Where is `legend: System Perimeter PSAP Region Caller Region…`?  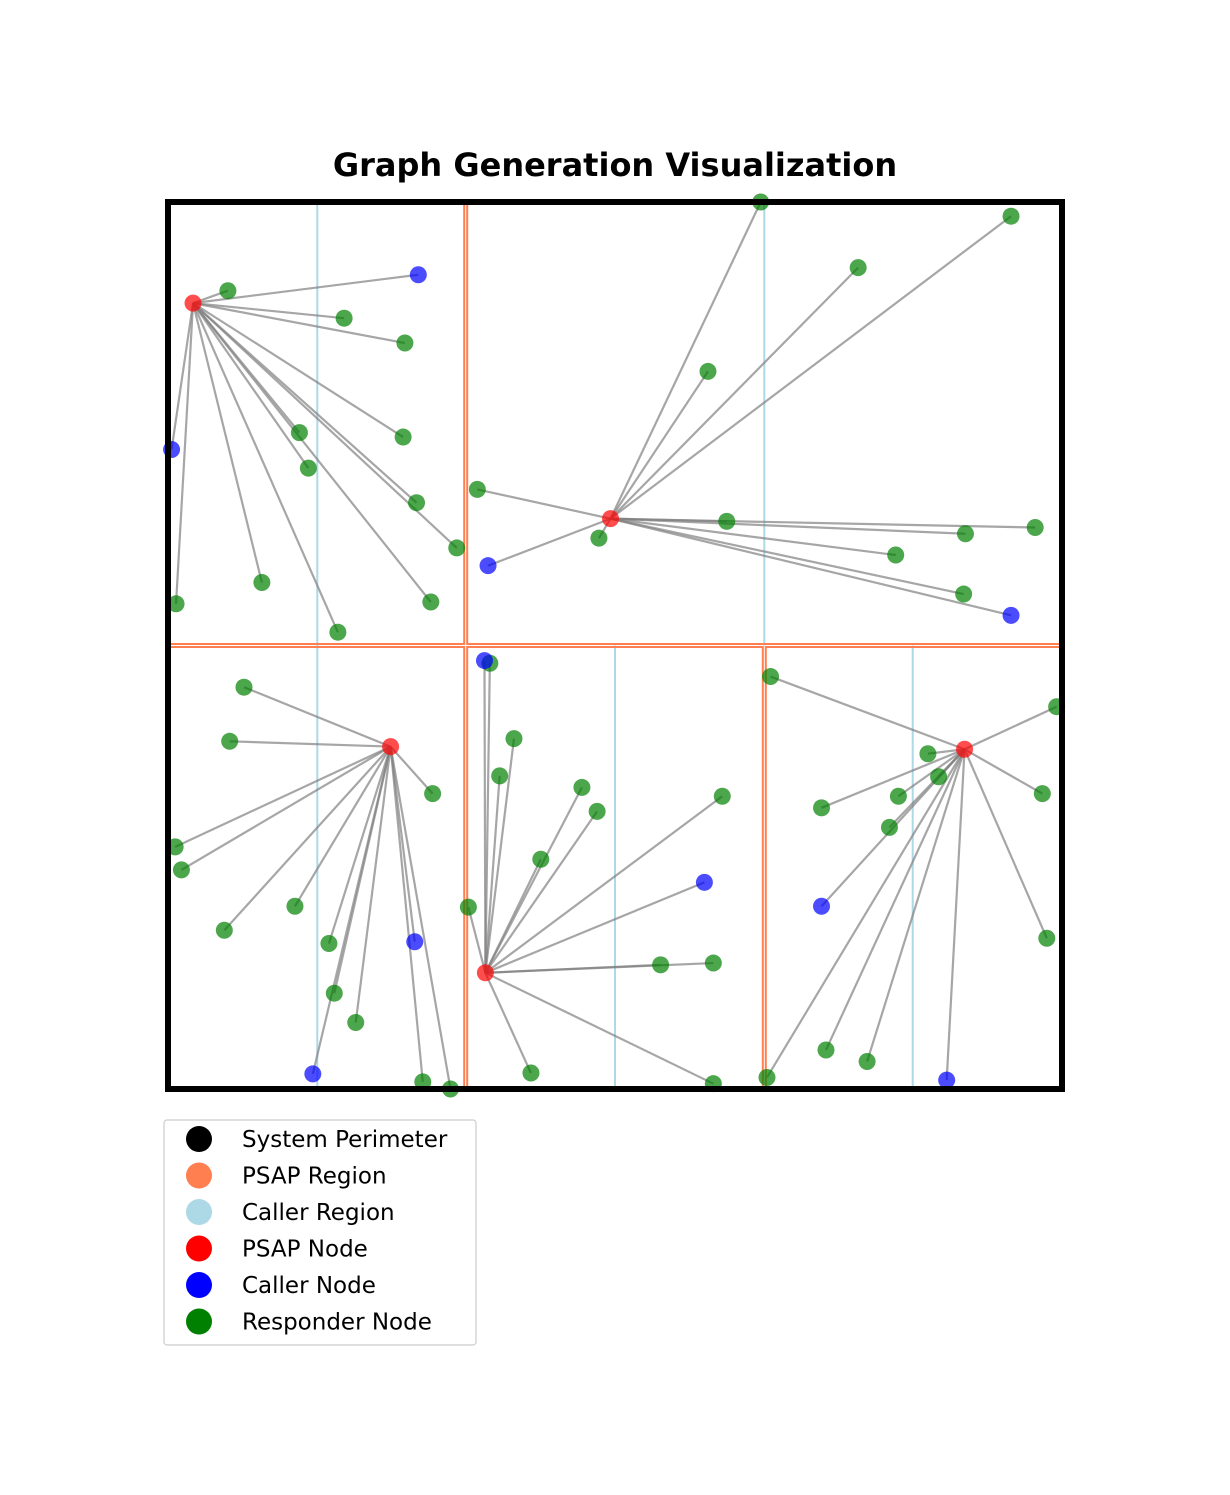
legend: System Perimeter PSAP Region Caller Region… is located at coordinates (320, 1232).